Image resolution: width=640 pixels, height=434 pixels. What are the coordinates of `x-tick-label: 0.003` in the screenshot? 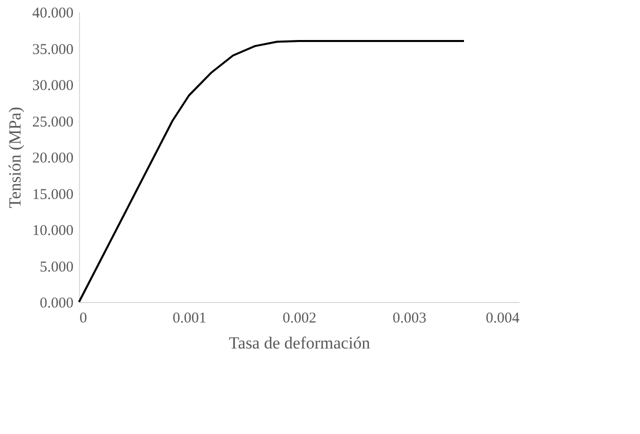 It's located at (409, 318).